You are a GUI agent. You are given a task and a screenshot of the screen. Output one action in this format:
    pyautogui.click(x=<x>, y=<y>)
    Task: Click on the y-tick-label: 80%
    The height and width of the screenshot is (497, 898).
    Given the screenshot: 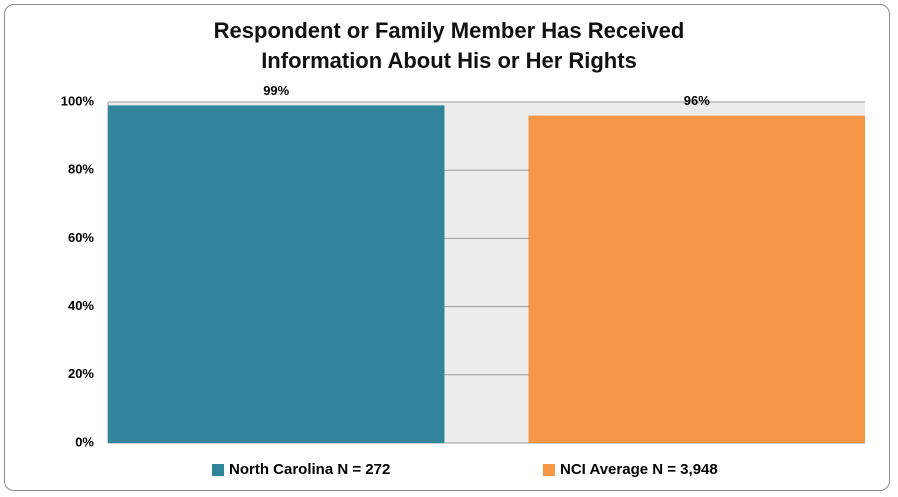 What is the action you would take?
    pyautogui.click(x=81, y=169)
    